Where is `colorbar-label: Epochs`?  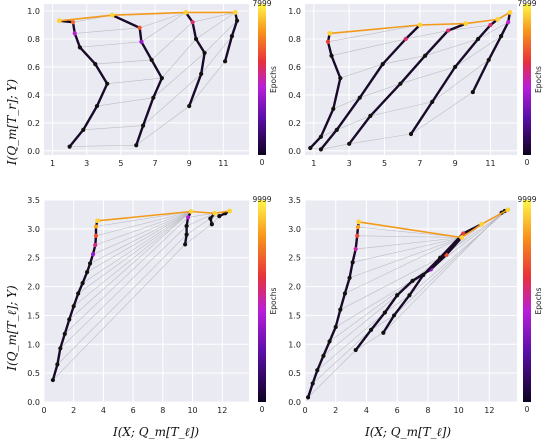
colorbar-label: Epochs is located at coordinates (538, 79).